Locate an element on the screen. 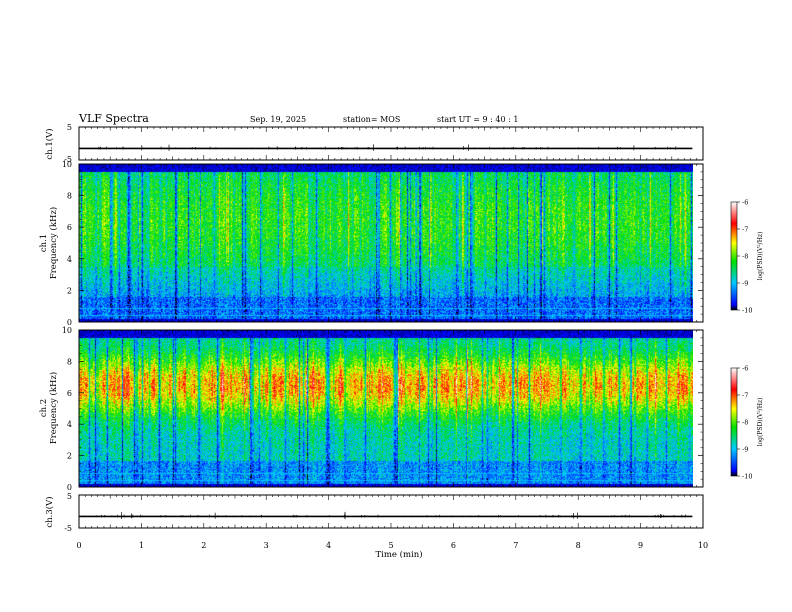 The image size is (792, 612). time-axis-tick-labels: 0 1 2 3 4 5 6 7 8 9 10 is located at coordinates (392, 545).